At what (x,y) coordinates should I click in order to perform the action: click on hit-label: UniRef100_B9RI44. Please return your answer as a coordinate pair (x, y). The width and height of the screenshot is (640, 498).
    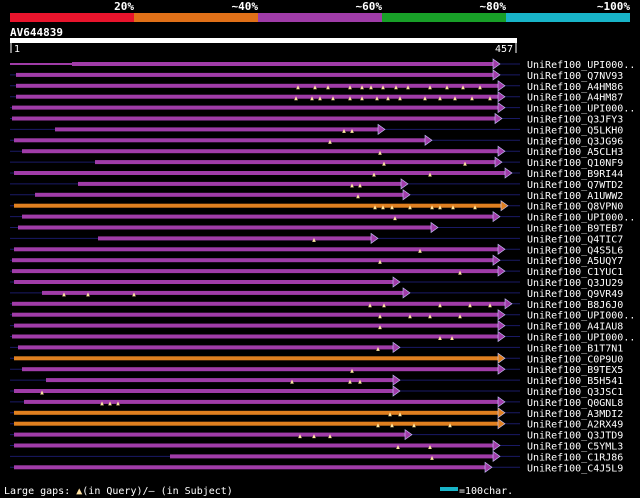
    Looking at the image, I should click on (575, 174).